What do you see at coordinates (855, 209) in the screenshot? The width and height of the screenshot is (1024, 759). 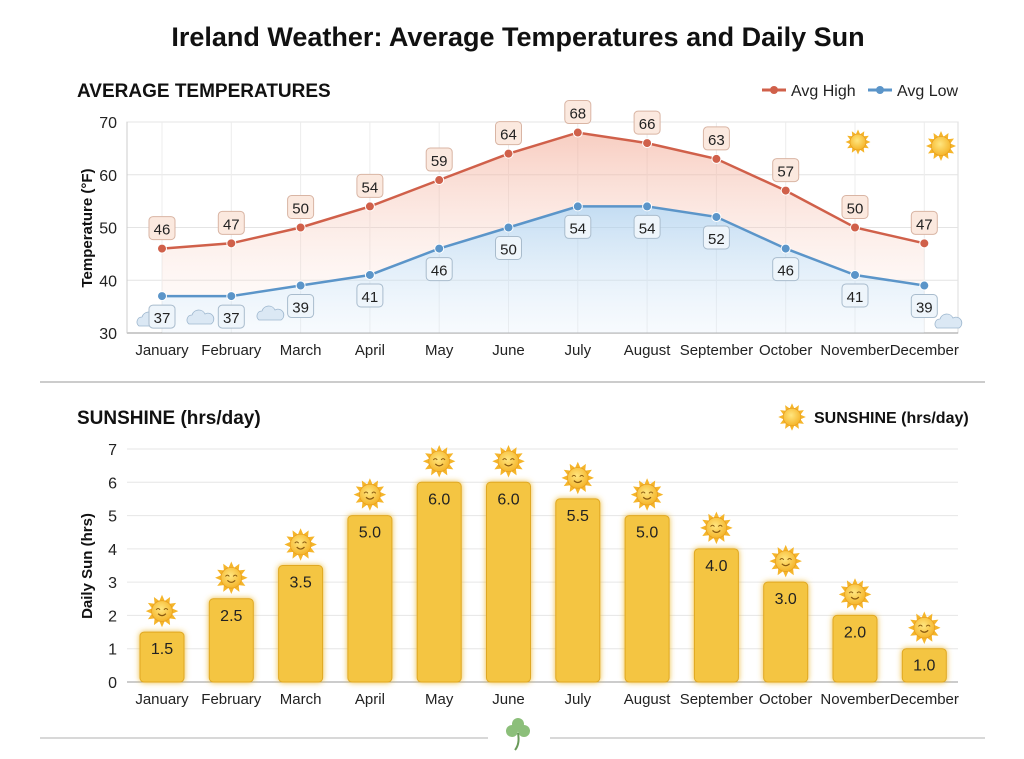 I see `avg-high-label: 50` at bounding box center [855, 209].